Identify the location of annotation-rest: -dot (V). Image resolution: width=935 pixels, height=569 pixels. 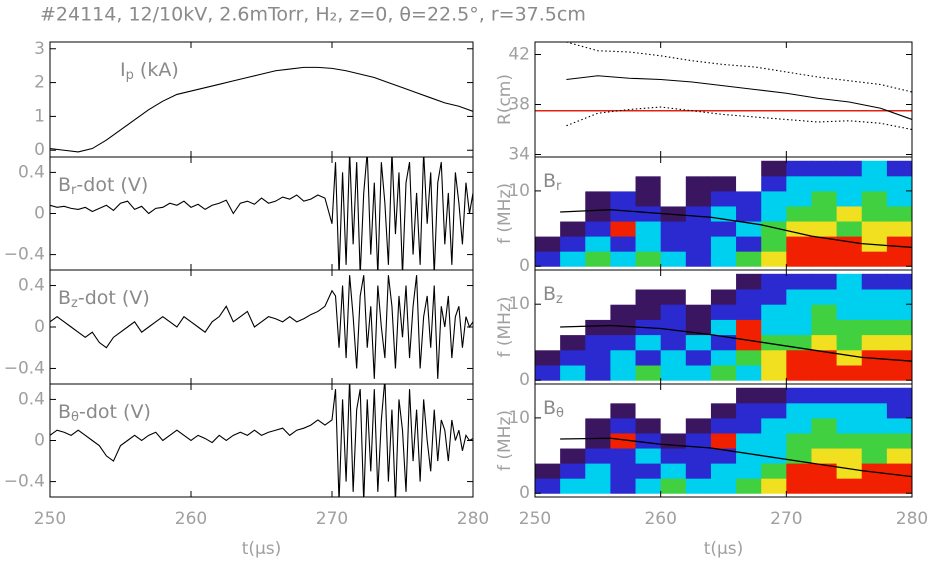
(112, 185).